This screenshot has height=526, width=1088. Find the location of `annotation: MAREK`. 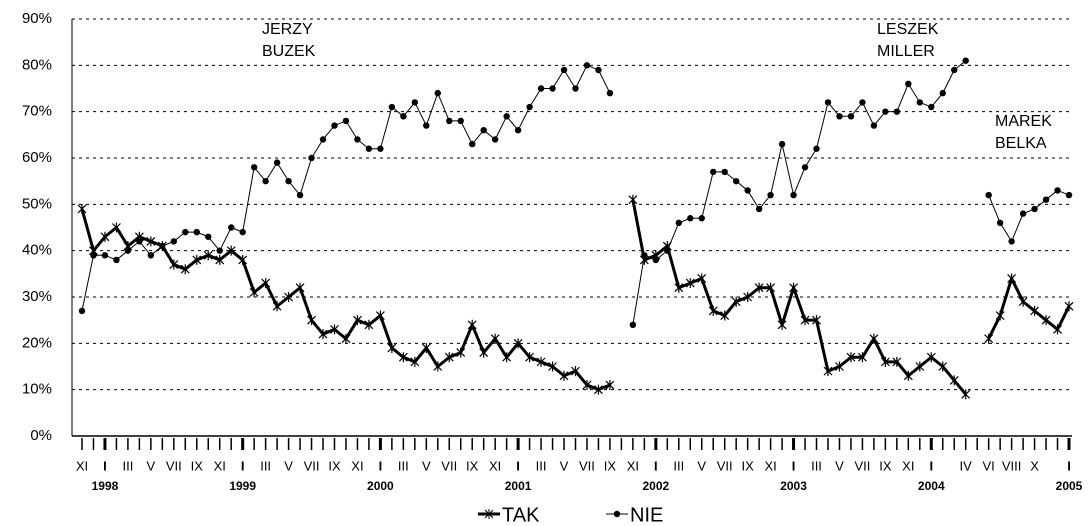

annotation: MAREK is located at coordinates (1023, 121).